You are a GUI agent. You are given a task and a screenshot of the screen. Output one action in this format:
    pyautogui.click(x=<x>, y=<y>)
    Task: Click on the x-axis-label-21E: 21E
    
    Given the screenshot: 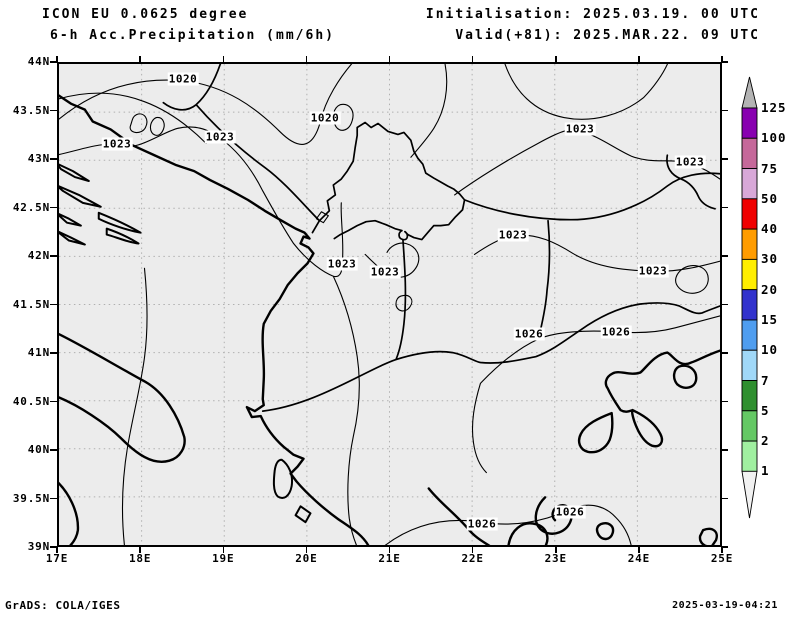 What is the action you would take?
    pyautogui.click(x=389, y=558)
    